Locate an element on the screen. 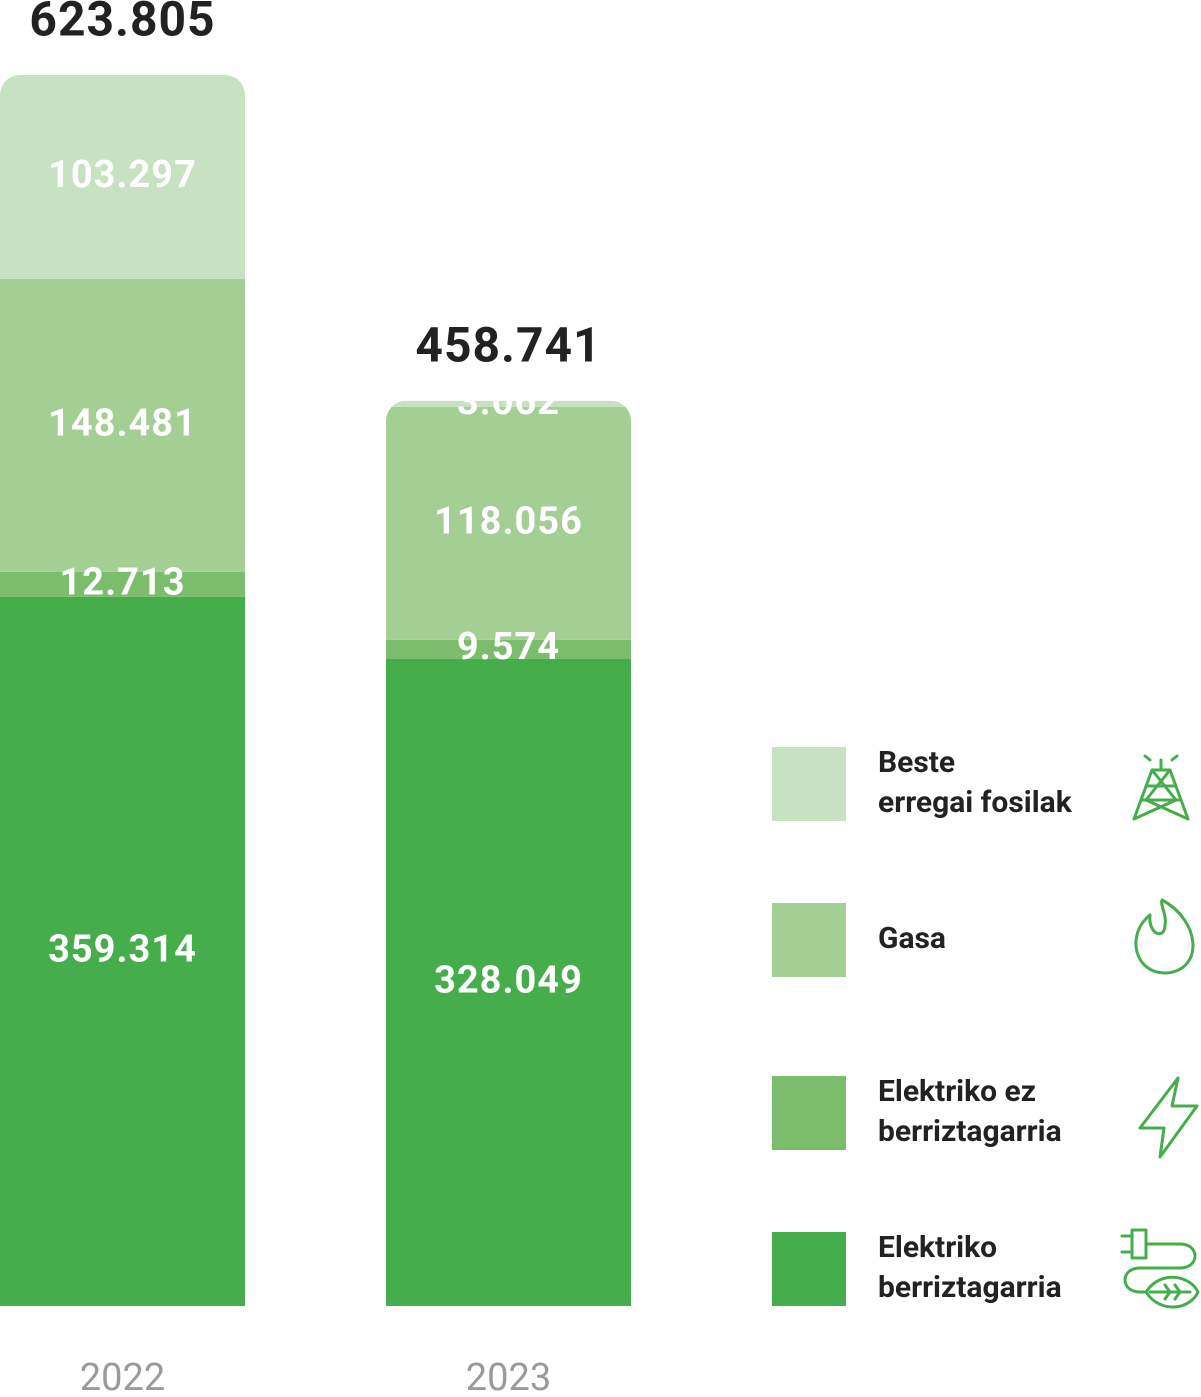 The width and height of the screenshot is (1201, 1397). bolt-icon is located at coordinates (1168, 1117).